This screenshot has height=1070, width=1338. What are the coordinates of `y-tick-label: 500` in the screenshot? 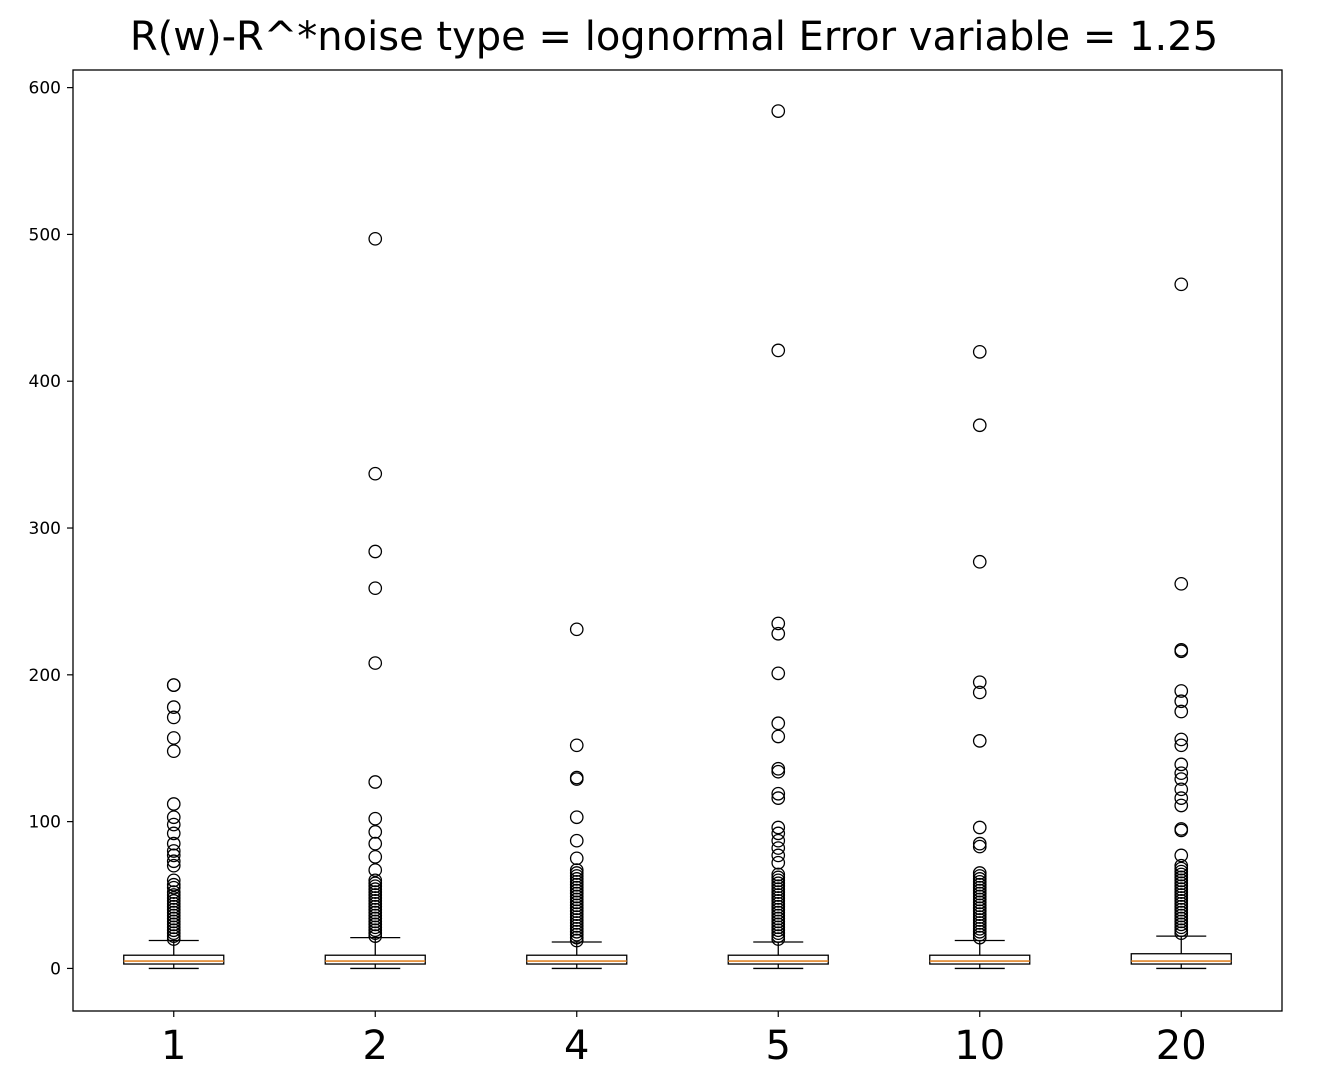 It's located at (45, 235).